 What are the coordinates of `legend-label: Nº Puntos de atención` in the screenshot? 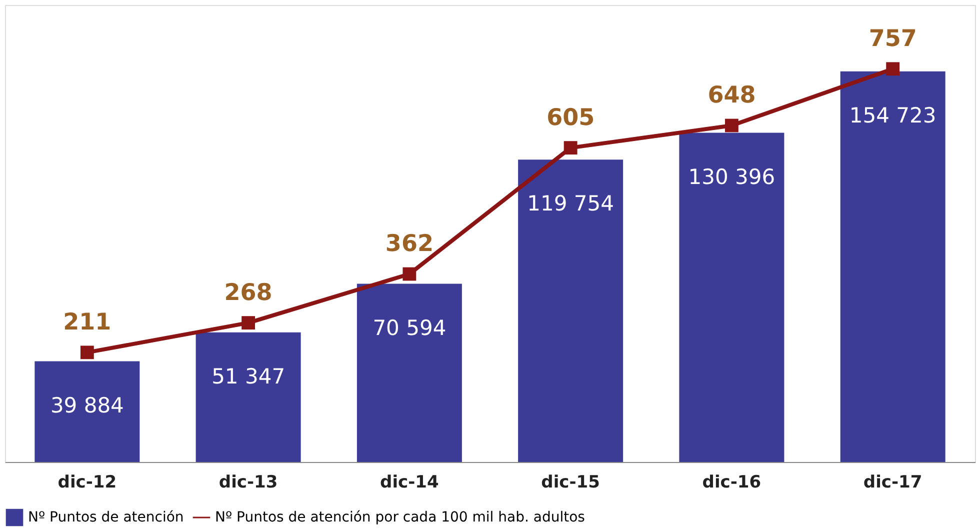 It's located at (106, 518).